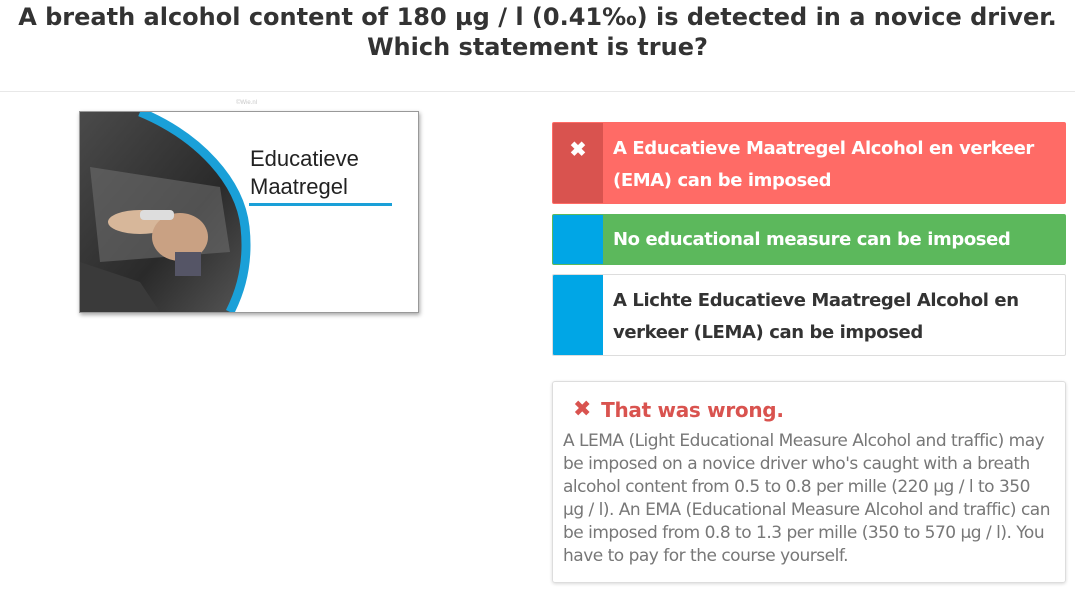 The image size is (1075, 590). What do you see at coordinates (247, 103) in the screenshot?
I see `image-credit: ©Wie.nl` at bounding box center [247, 103].